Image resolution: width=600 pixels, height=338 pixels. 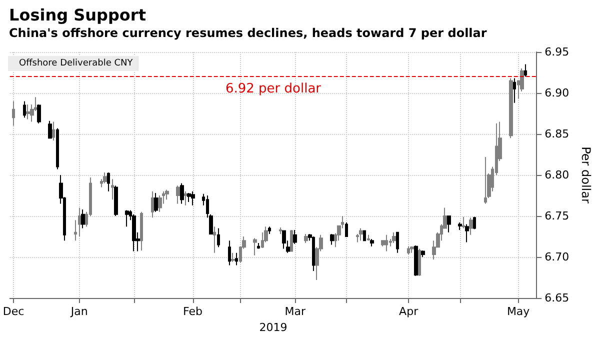 I want to click on chart-subtitle: China's offshore currency resumes declines, heads toward 7 per dollar, so click(x=248, y=33).